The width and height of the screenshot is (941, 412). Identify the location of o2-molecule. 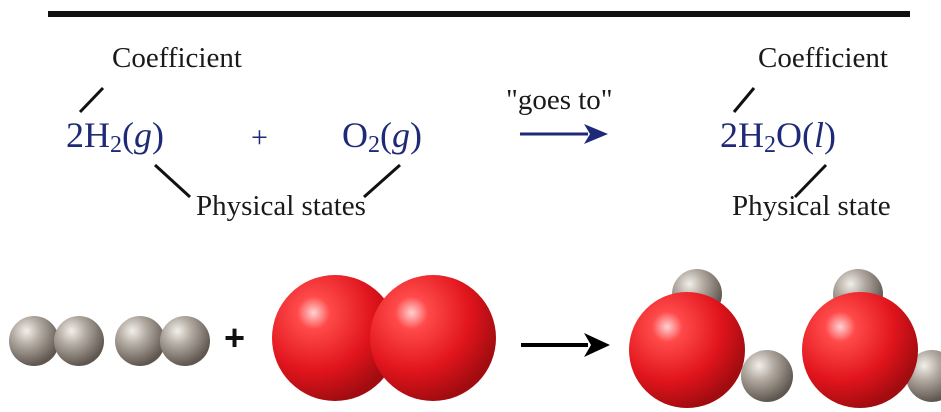
(384, 338).